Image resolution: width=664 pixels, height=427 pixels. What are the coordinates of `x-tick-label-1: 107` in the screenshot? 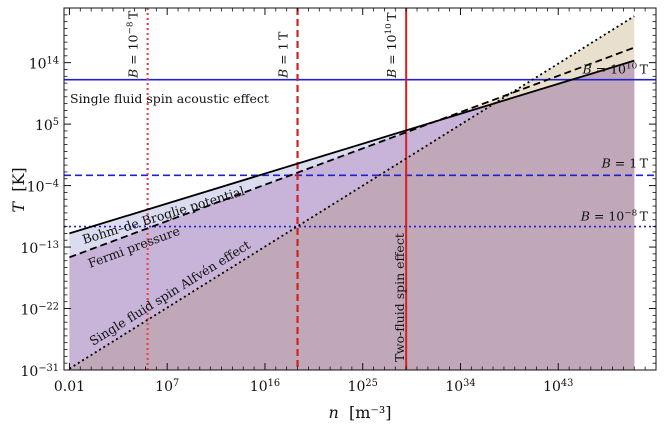 It's located at (167, 387).